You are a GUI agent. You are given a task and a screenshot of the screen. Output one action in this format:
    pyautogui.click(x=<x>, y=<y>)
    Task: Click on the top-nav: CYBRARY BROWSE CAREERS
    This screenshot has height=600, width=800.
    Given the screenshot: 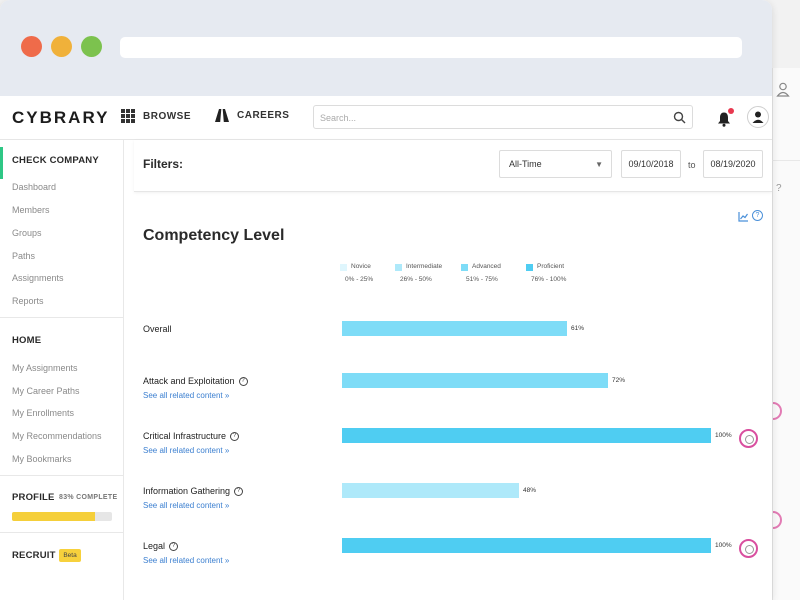 What is the action you would take?
    pyautogui.click(x=386, y=118)
    